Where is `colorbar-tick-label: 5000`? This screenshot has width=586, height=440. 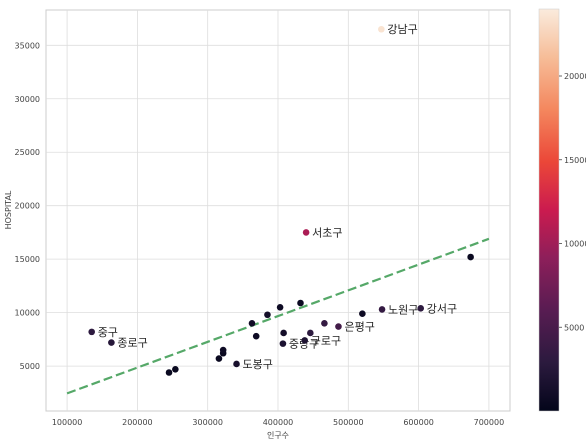 colorbar-tick-label: 5000 is located at coordinates (574, 327).